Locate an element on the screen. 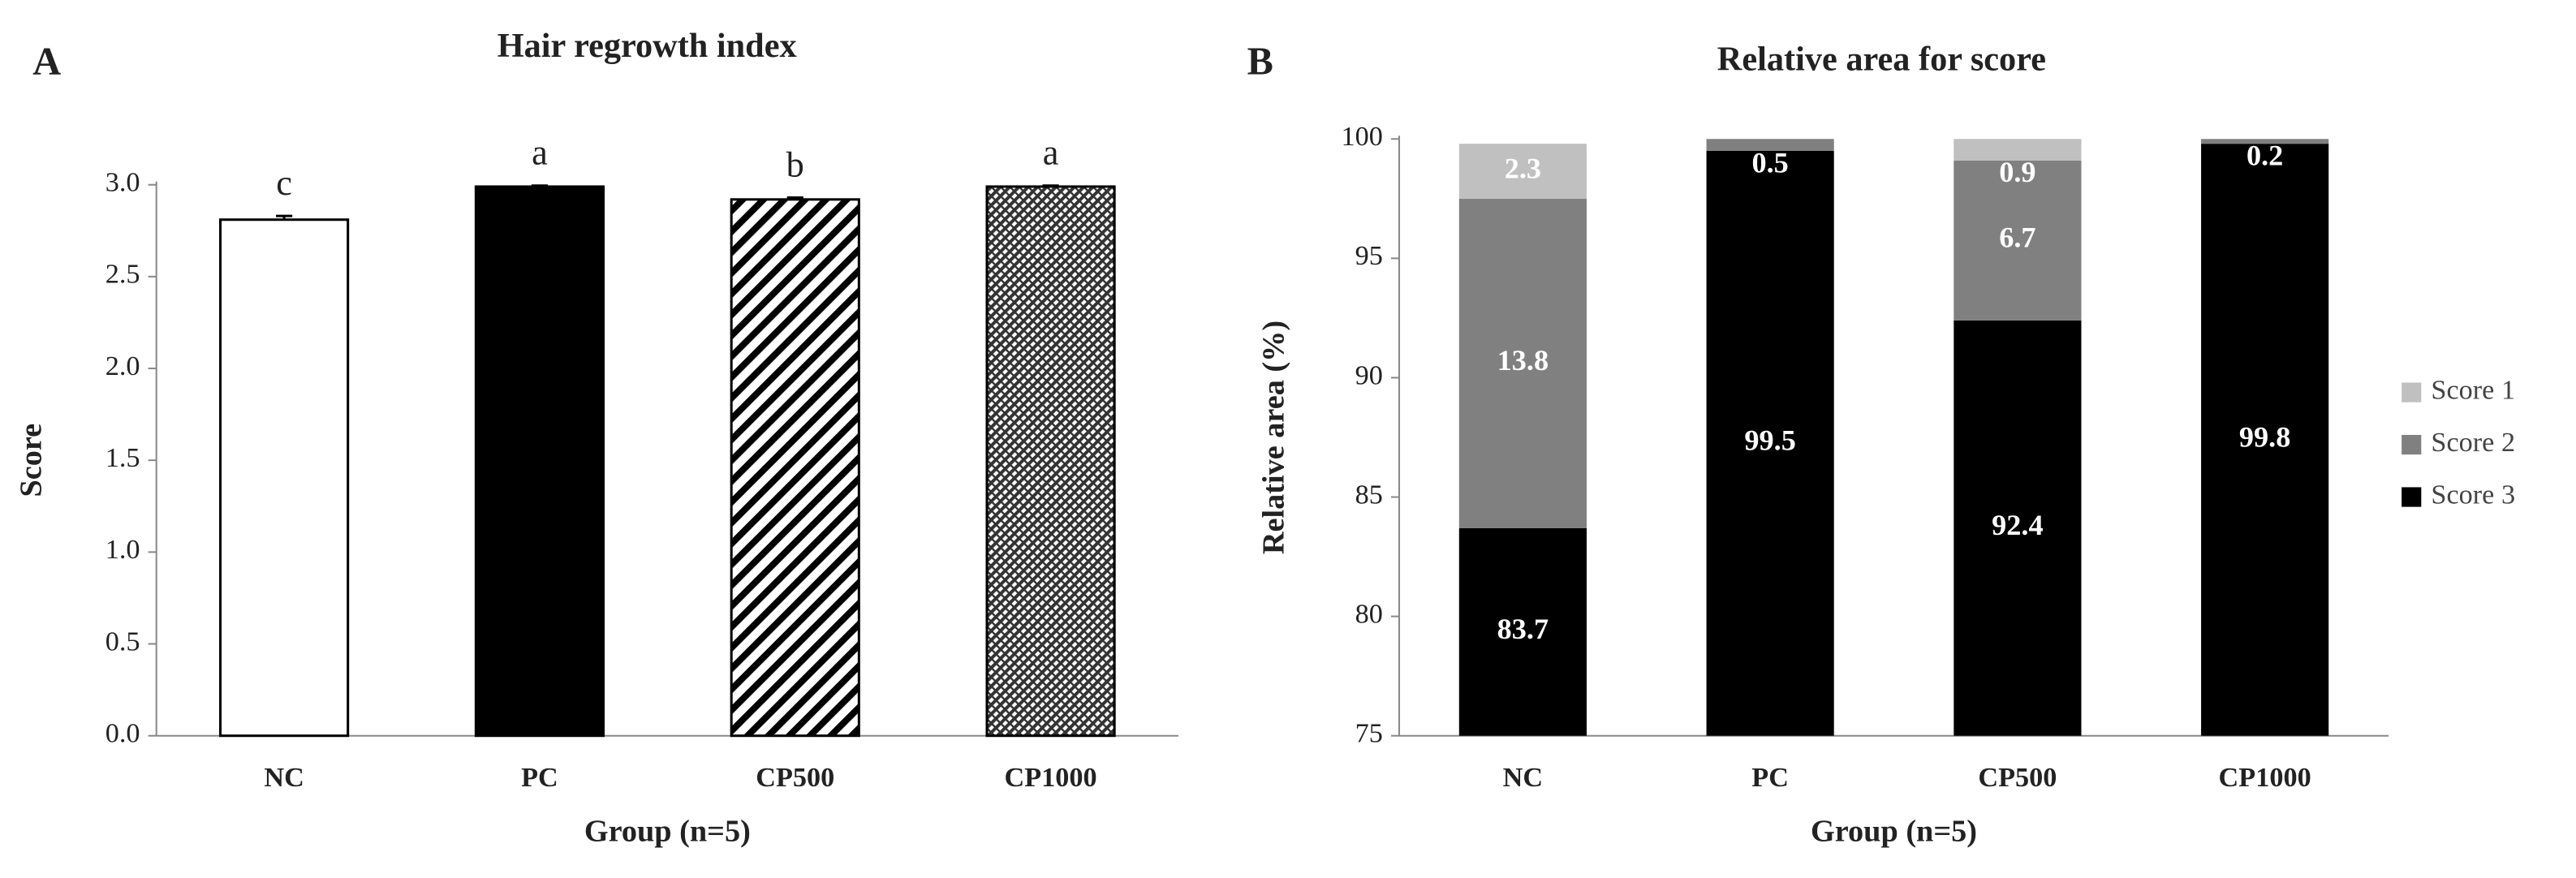 The width and height of the screenshot is (2576, 878). legend-label: Score 3 is located at coordinates (2473, 494).